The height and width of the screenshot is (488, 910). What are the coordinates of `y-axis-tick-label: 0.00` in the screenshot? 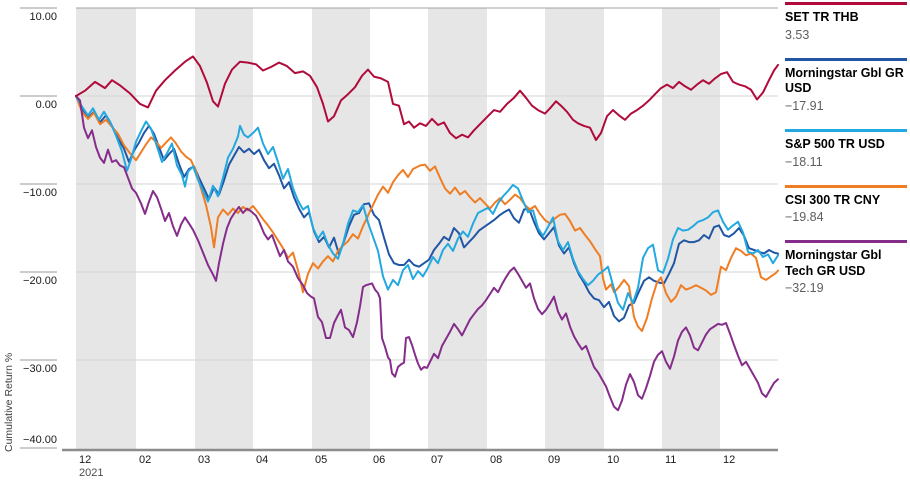 It's located at (46, 105).